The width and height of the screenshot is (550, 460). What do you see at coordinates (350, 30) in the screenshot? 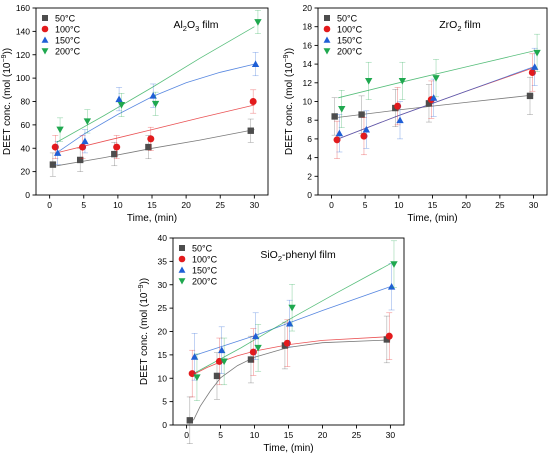
I see `legend-label: 100°C` at bounding box center [350, 30].